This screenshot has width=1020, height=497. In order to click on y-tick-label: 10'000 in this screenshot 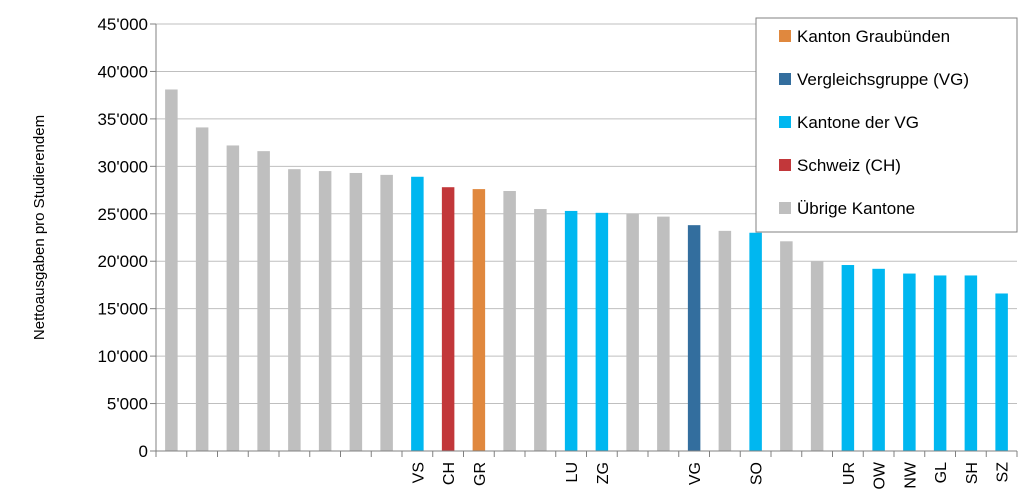, I will do `click(122, 356)`.